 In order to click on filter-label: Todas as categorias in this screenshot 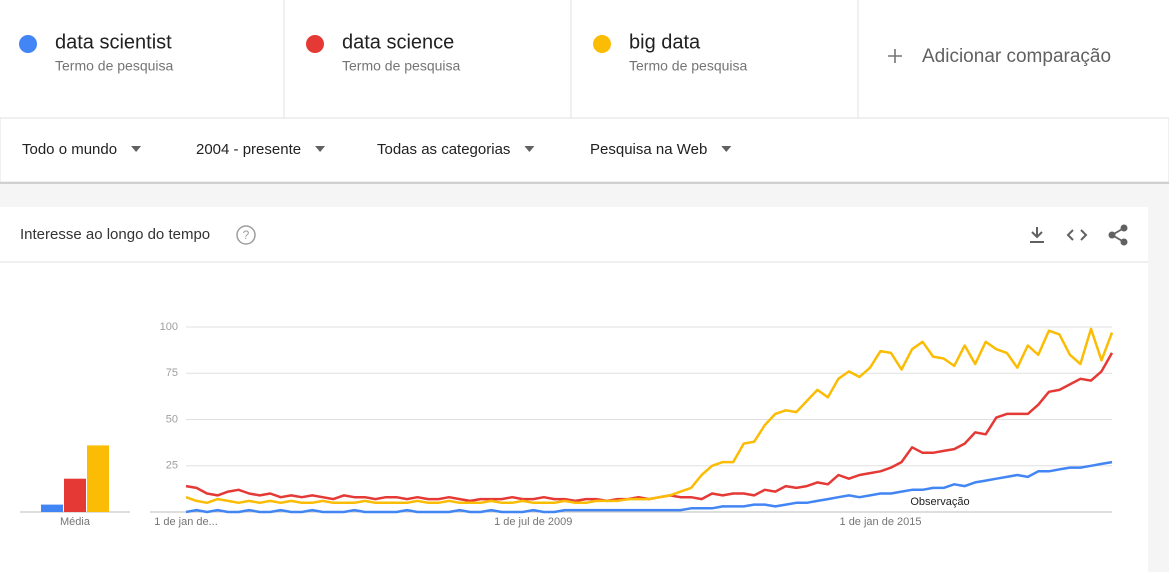, I will do `click(443, 149)`.